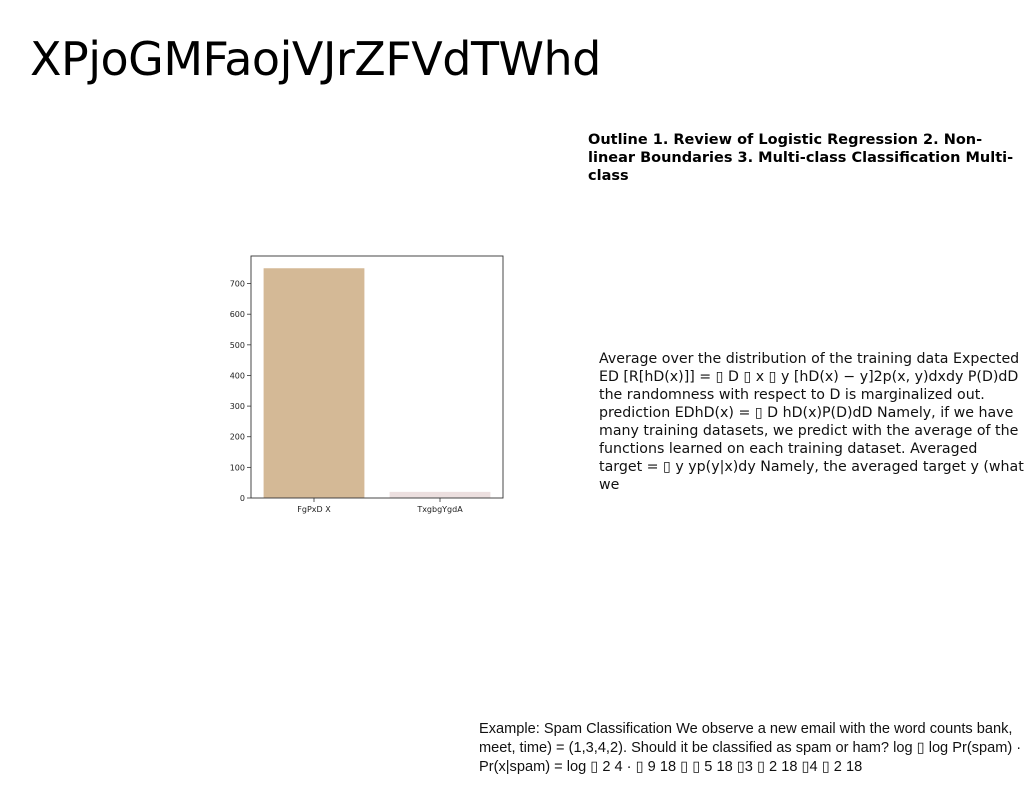  What do you see at coordinates (237, 345) in the screenshot?
I see `y-tick-label-5: 500` at bounding box center [237, 345].